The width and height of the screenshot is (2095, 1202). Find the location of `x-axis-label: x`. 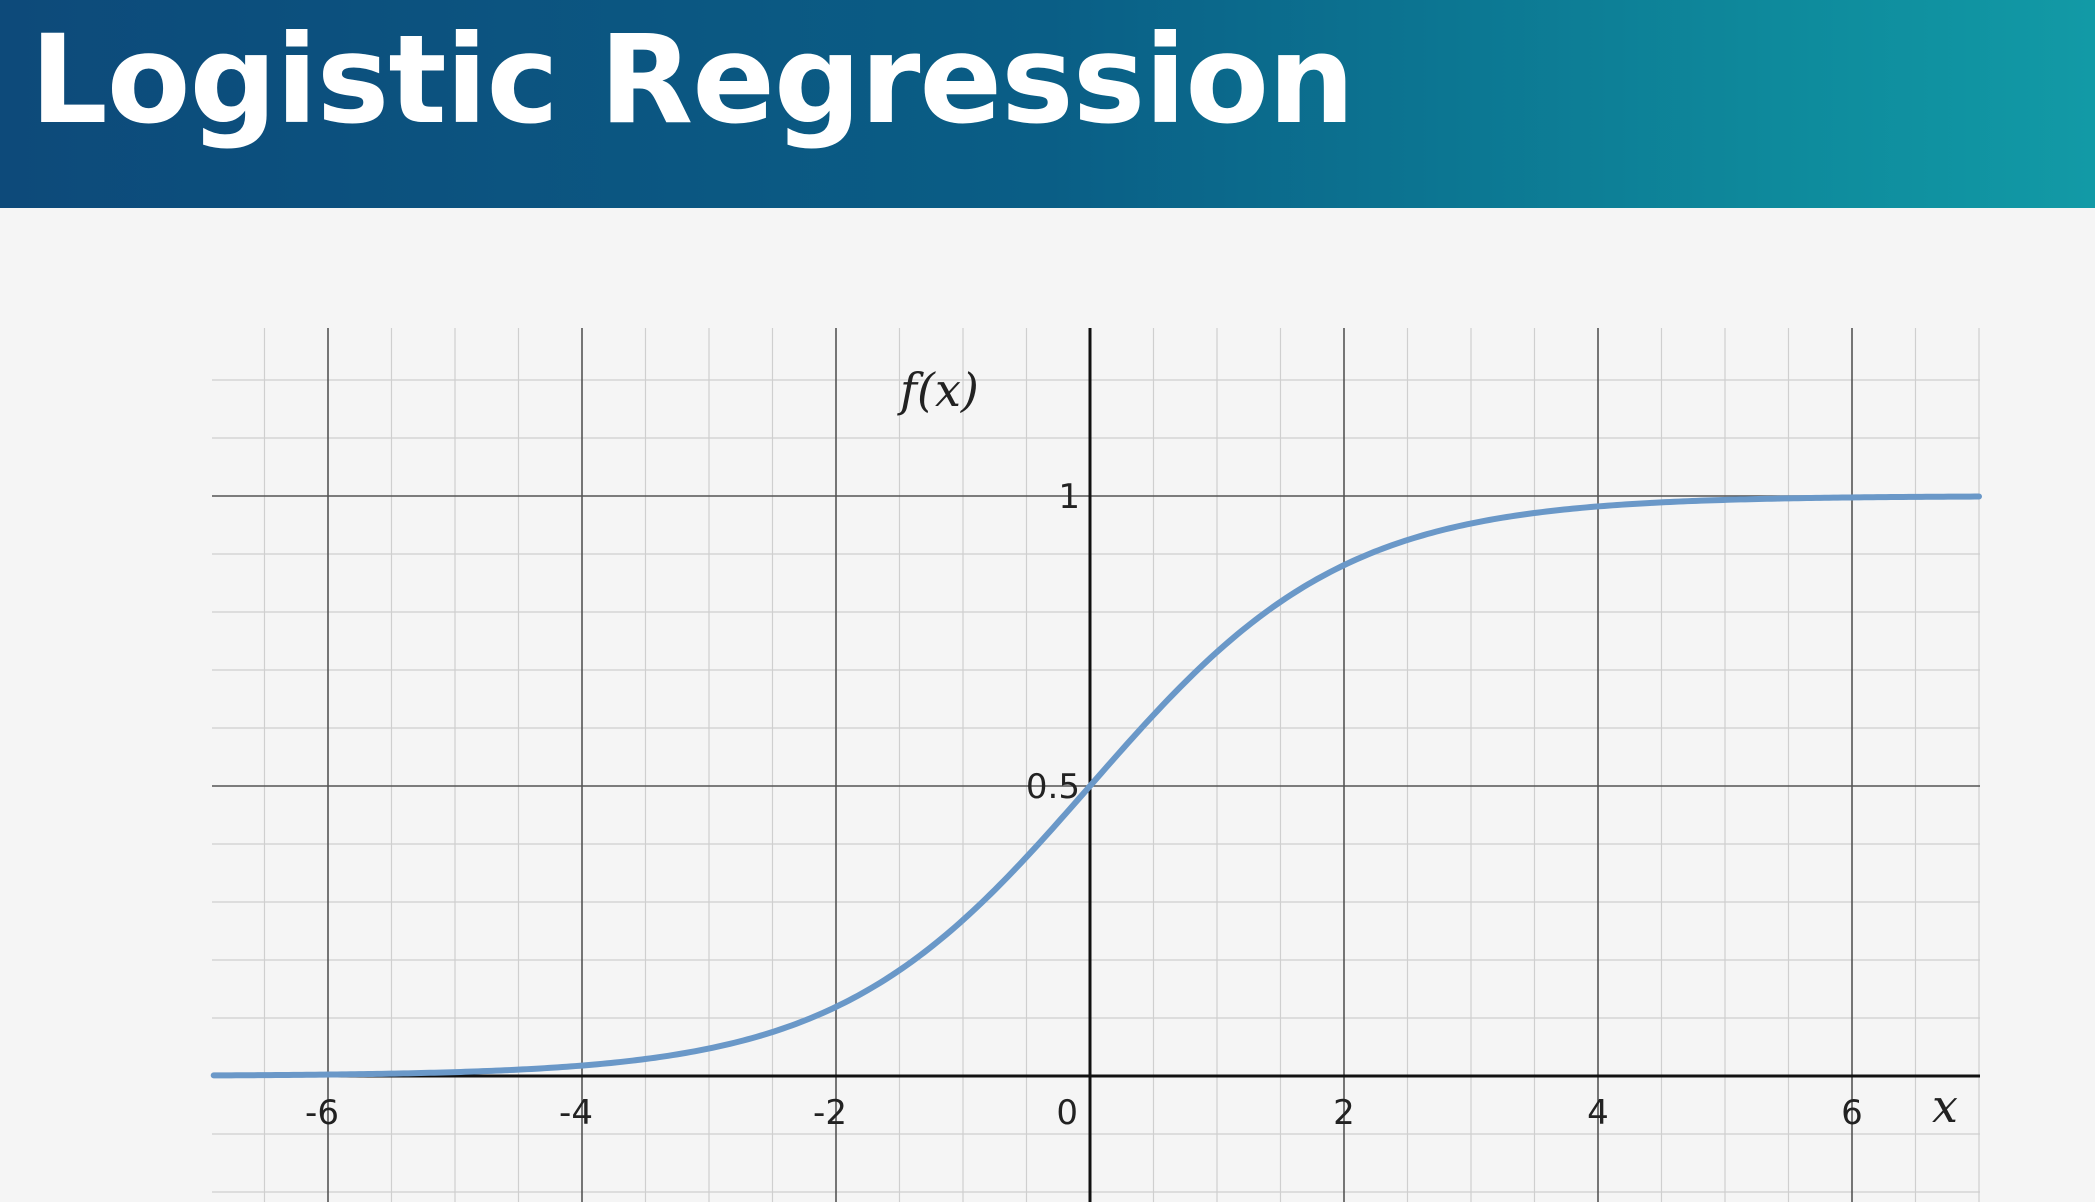

x-axis-label: x is located at coordinates (1945, 1106).